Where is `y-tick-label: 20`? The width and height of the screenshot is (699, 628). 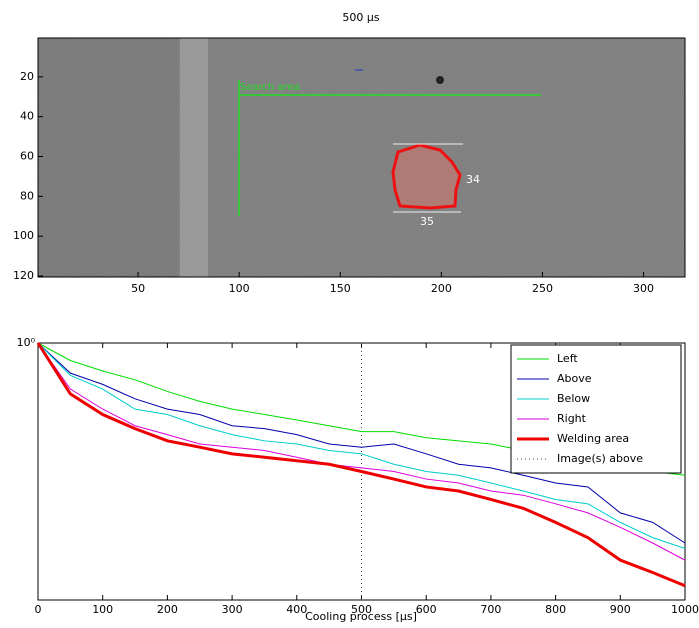 y-tick-label: 20 is located at coordinates (27, 76).